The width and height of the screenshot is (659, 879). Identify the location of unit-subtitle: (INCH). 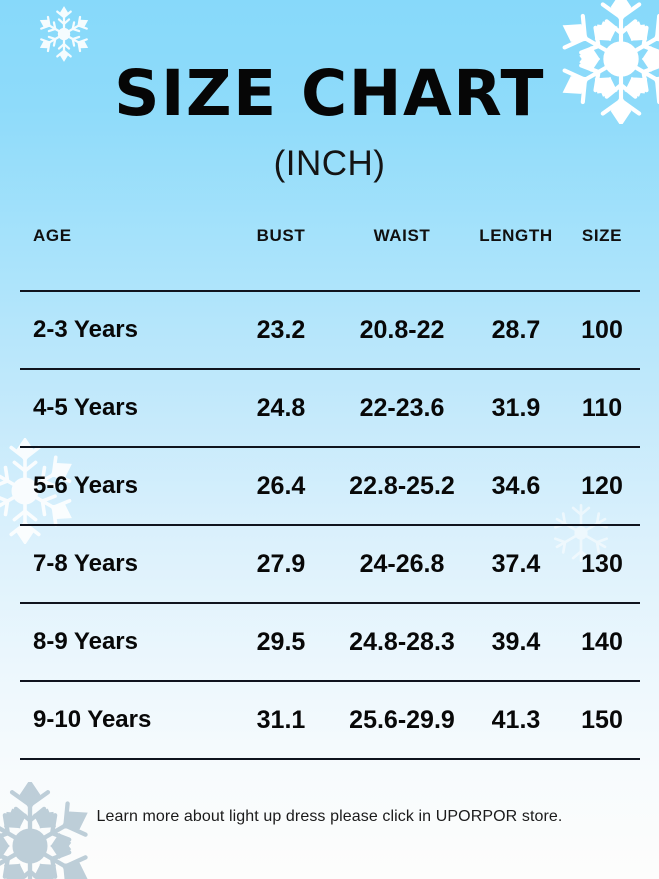
(329, 163).